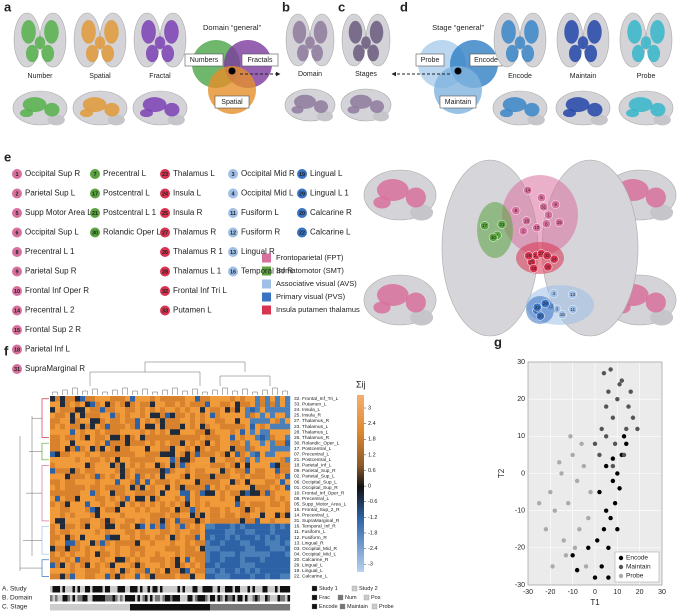 The height and width of the screenshot is (616, 680). I want to click on region-number: 10, so click(17, 292).